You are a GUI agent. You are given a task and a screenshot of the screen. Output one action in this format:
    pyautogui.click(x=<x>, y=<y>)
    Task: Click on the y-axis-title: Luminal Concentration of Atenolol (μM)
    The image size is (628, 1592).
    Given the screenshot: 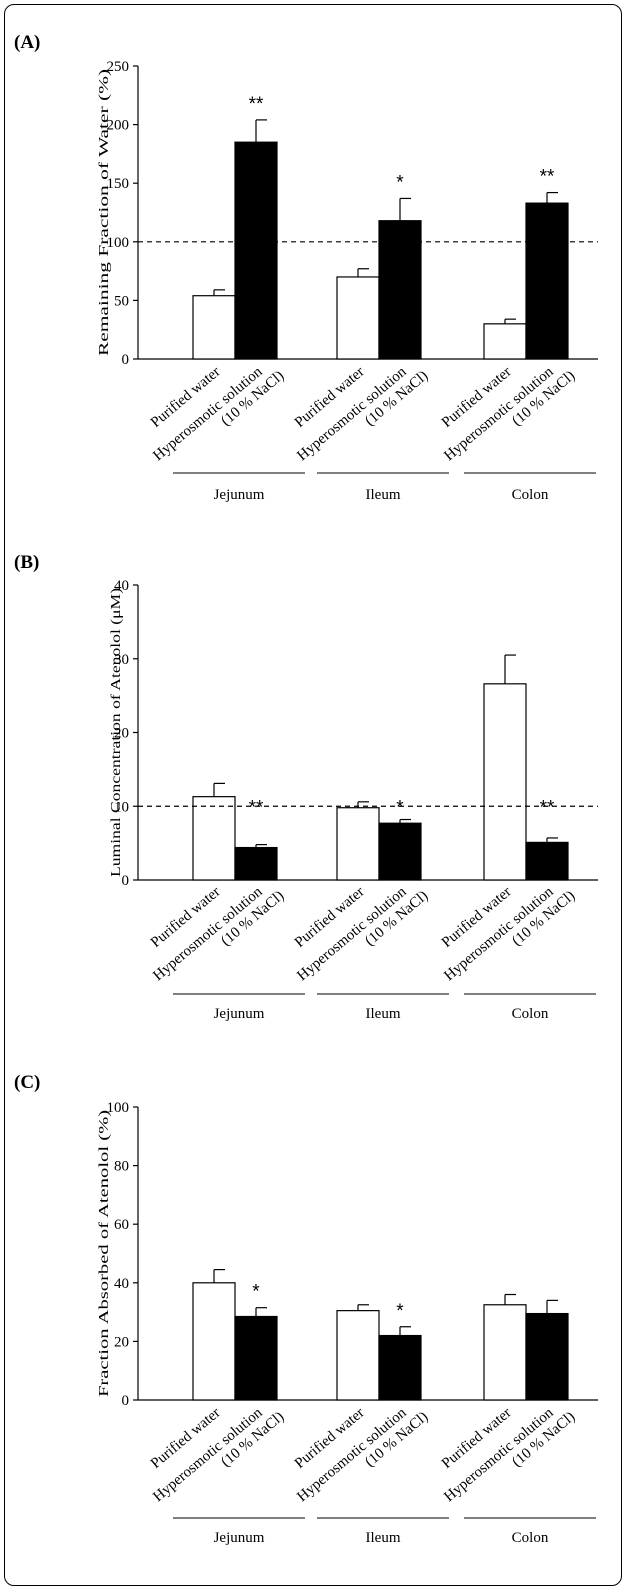 What is the action you would take?
    pyautogui.click(x=116, y=733)
    